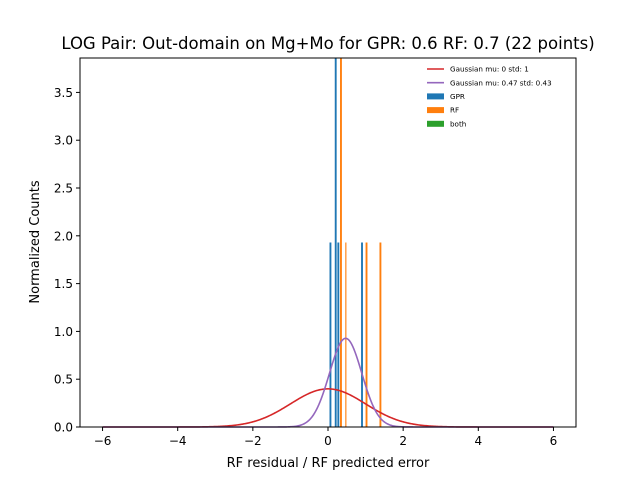 The height and width of the screenshot is (480, 640). I want to click on x-tick-label: 0, so click(328, 441).